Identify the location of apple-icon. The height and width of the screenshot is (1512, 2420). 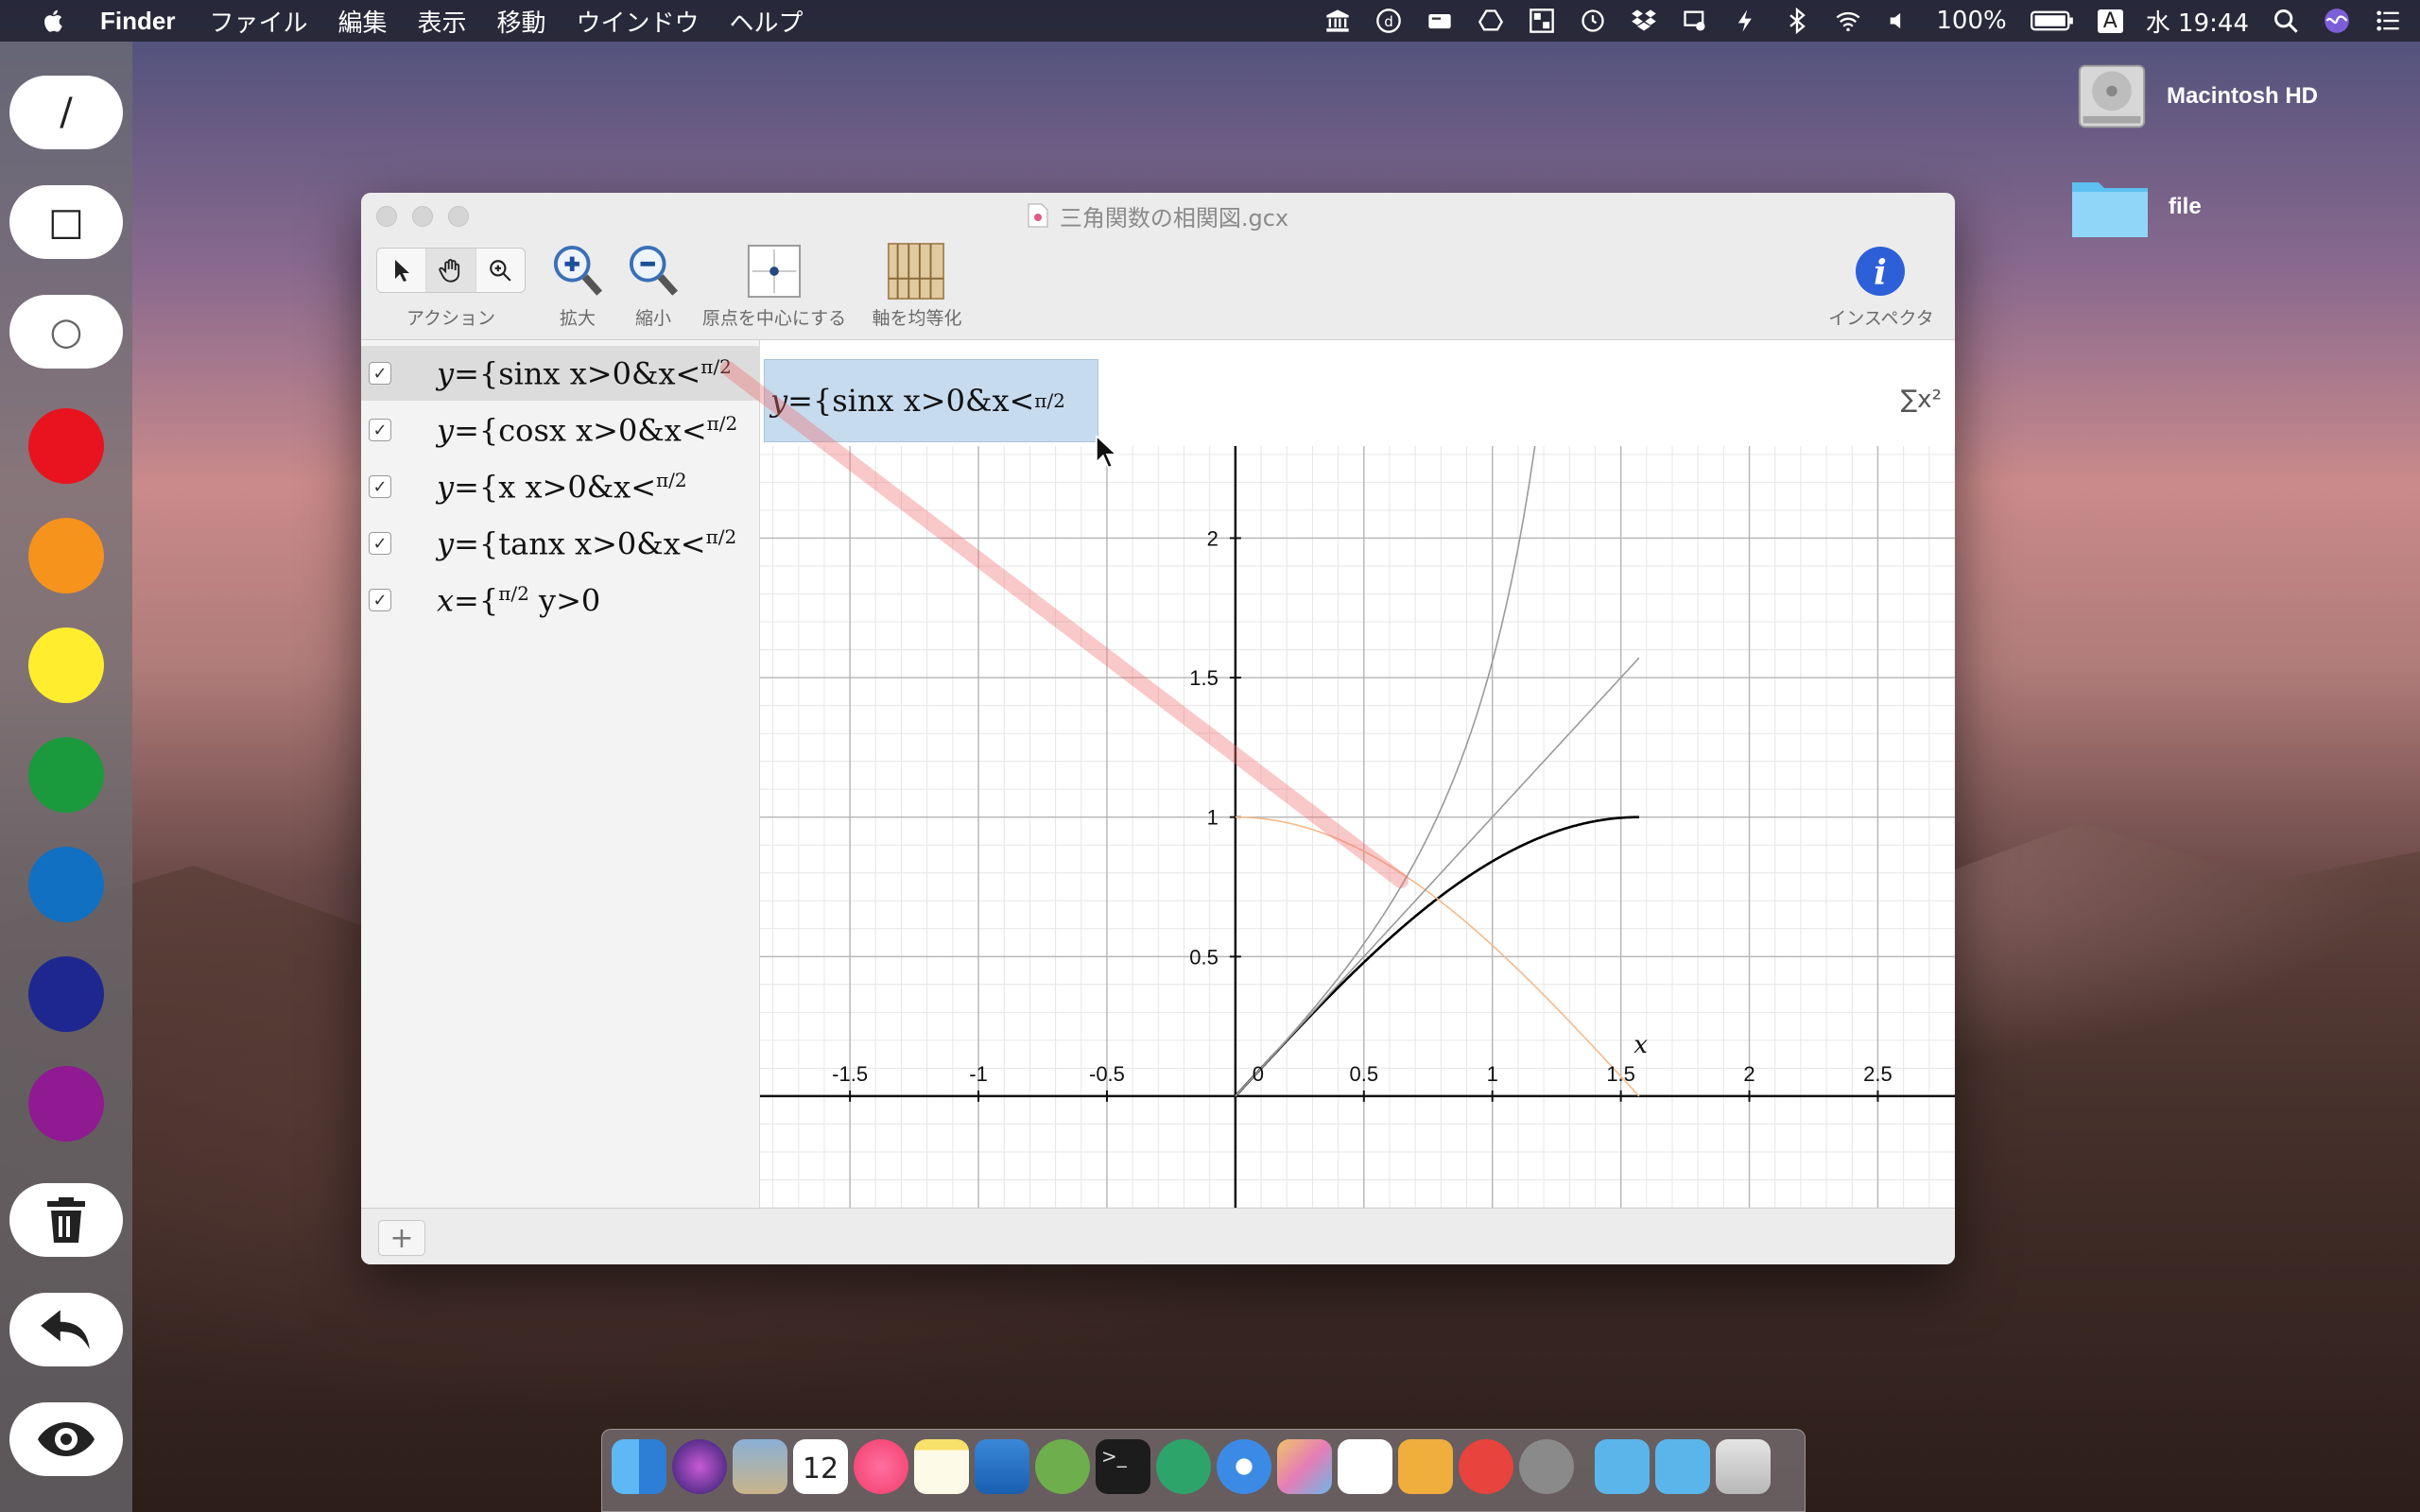
(54, 21).